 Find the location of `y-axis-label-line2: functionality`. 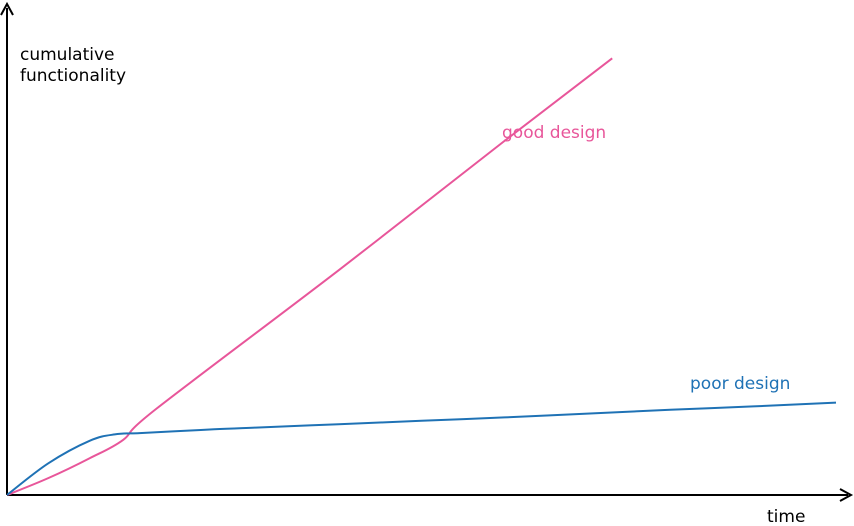

y-axis-label-line2: functionality is located at coordinates (73, 76).